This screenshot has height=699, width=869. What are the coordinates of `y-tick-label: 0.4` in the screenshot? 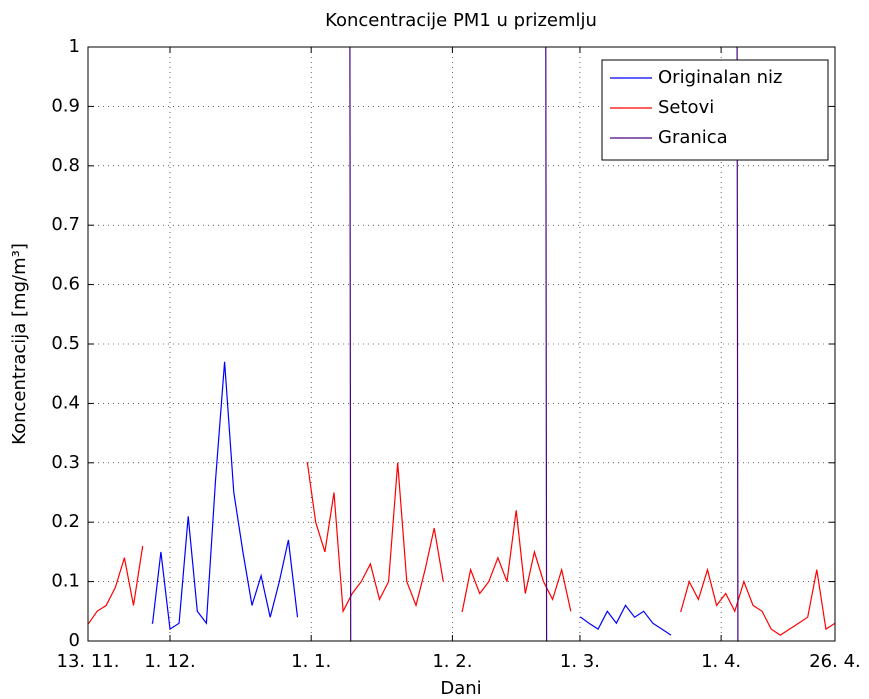 It's located at (65, 402).